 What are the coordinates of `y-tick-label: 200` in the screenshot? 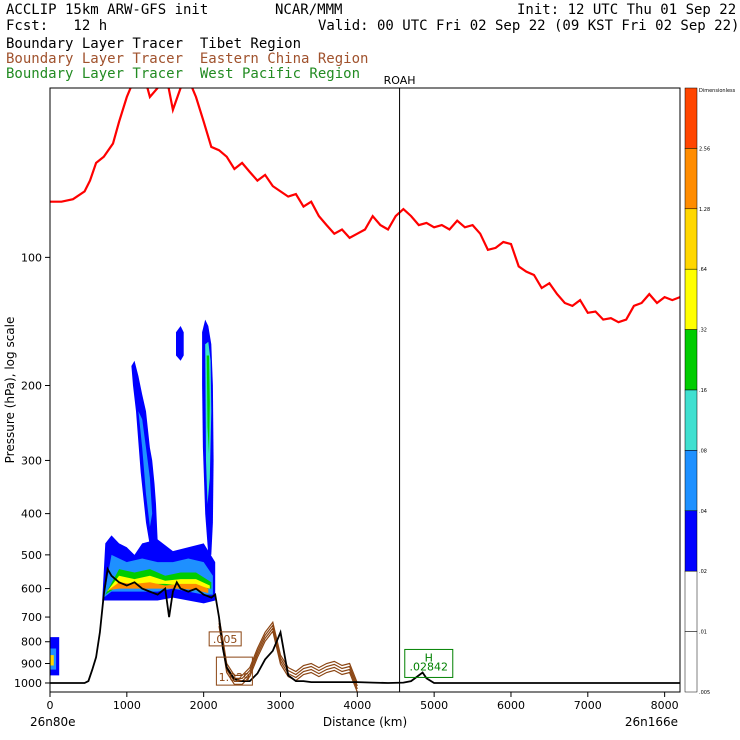 It's located at (31, 385).